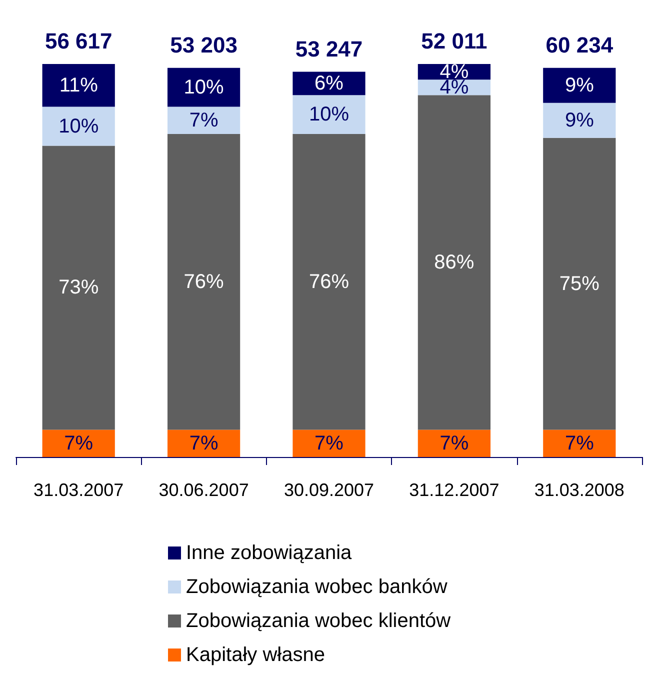 This screenshot has width=658, height=690. I want to click on x-tick-label: 31.12.2007, so click(454, 490).